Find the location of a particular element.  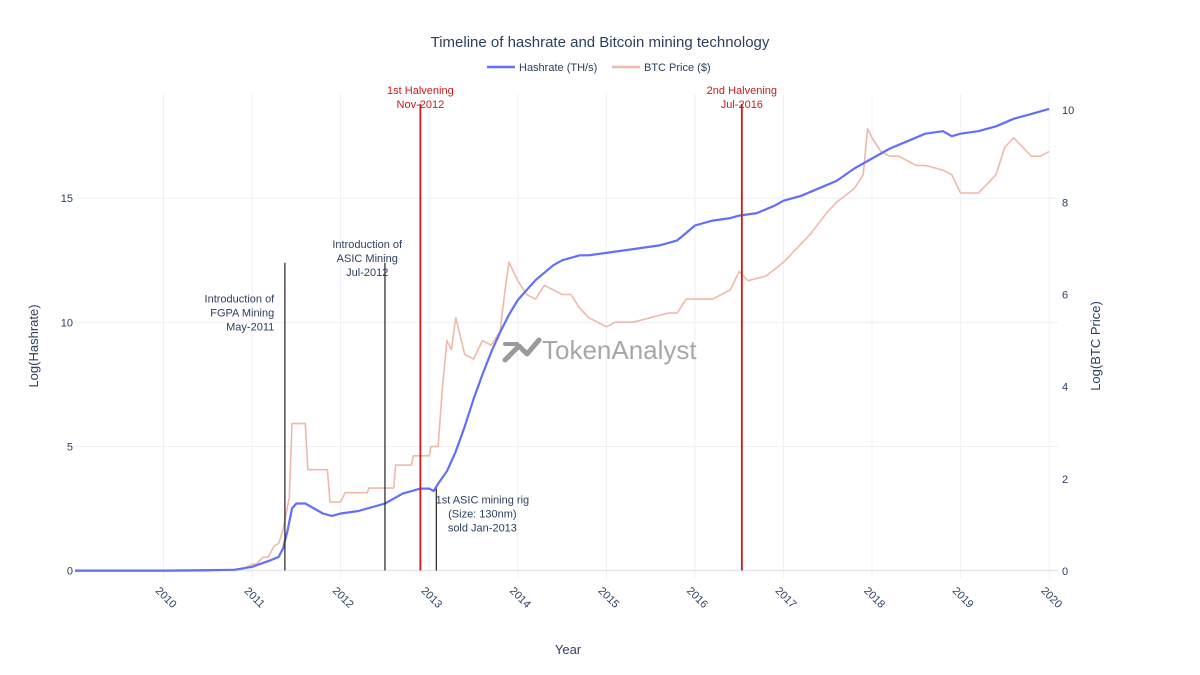

event-annotation-label: sold Jan-2013 is located at coordinates (482, 529).